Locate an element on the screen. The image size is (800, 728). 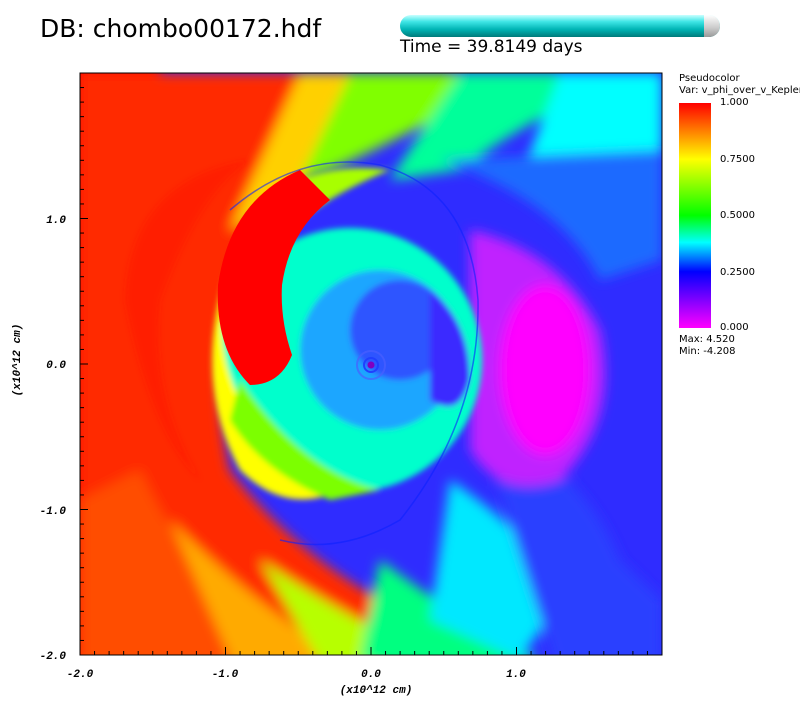
time-label: Time = 39.8149 days is located at coordinates (491, 47).